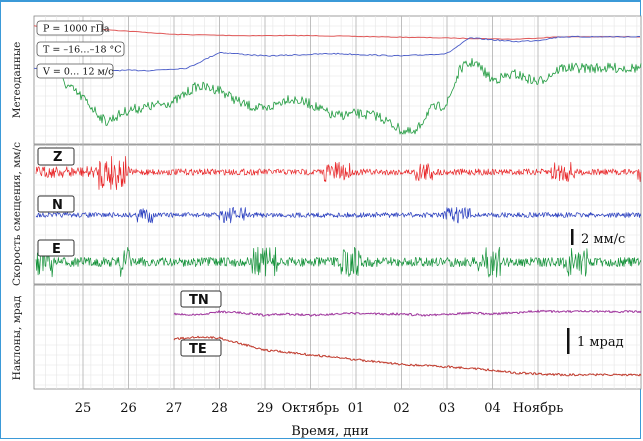 The width and height of the screenshot is (643, 441). What do you see at coordinates (338, 215) in the screenshot?
I see `velocity-n-series` at bounding box center [338, 215].